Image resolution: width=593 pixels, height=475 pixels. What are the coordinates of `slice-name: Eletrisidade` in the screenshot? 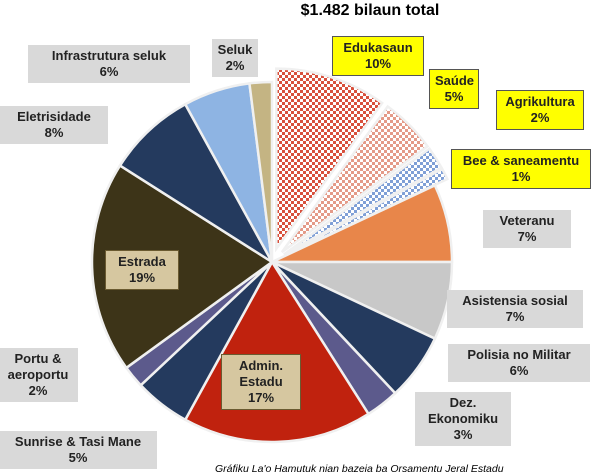 It's located at (54, 116).